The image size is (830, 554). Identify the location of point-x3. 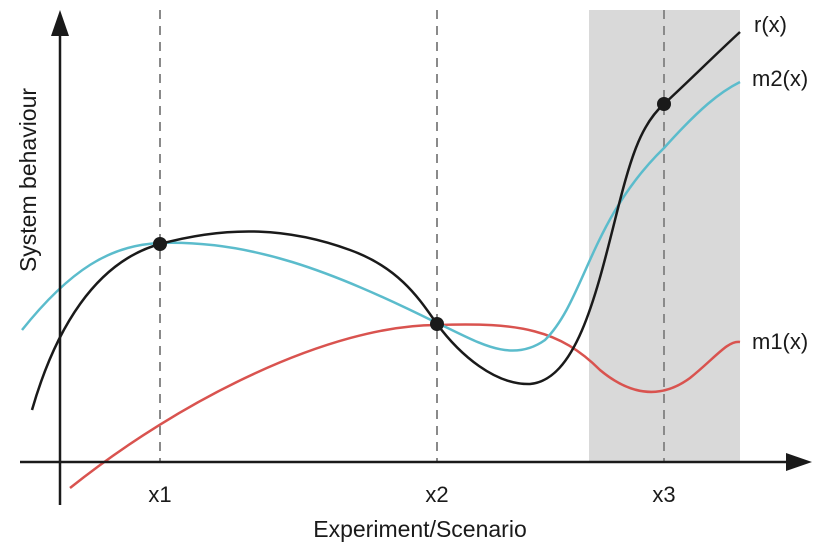
(664, 104).